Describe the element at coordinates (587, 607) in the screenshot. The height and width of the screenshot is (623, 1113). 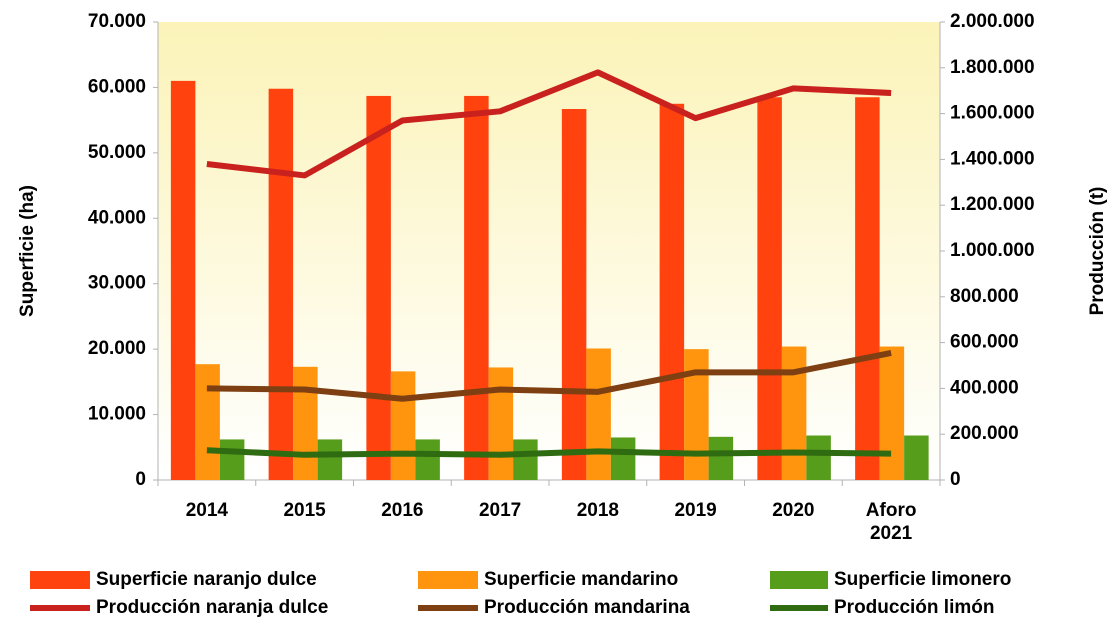
I see `legend-label: Producción mandarina` at that location.